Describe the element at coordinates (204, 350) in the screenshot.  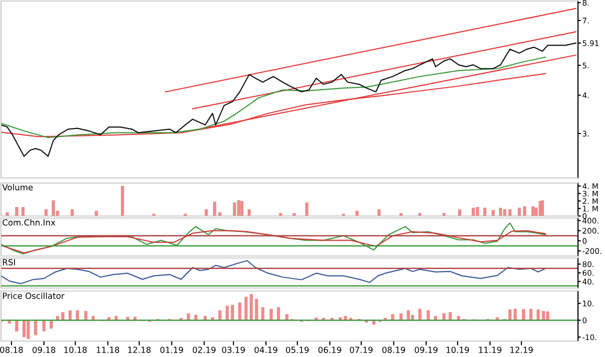
I see `x-tick-label: 02.19` at that location.